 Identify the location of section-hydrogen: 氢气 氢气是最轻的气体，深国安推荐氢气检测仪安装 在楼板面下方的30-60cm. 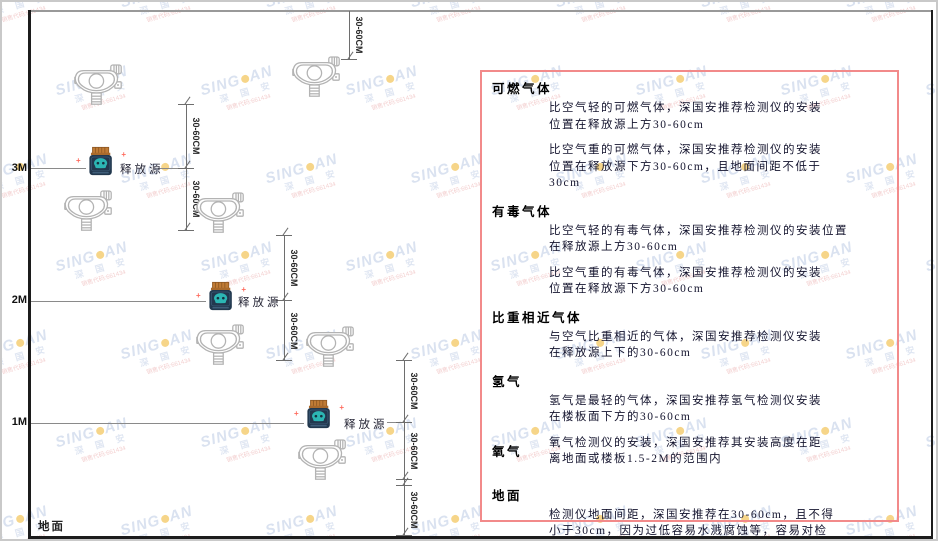
(689, 398).